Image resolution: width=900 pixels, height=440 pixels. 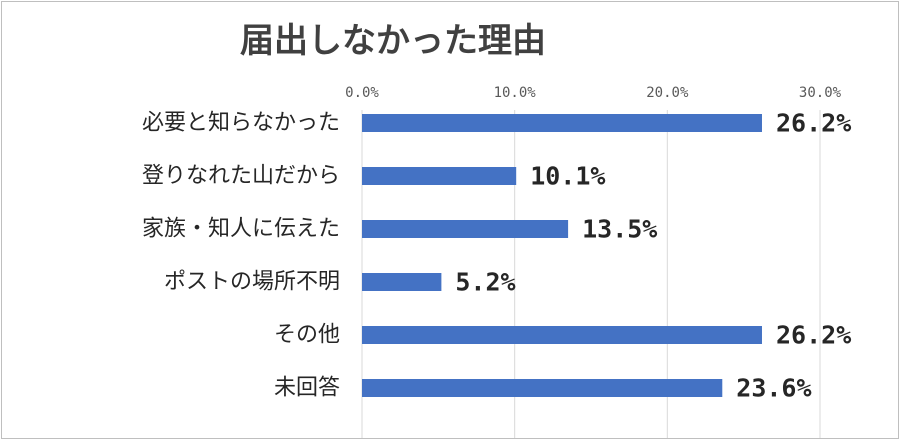 What do you see at coordinates (241, 176) in the screenshot?
I see `category-label: 登りなれた山だから` at bounding box center [241, 176].